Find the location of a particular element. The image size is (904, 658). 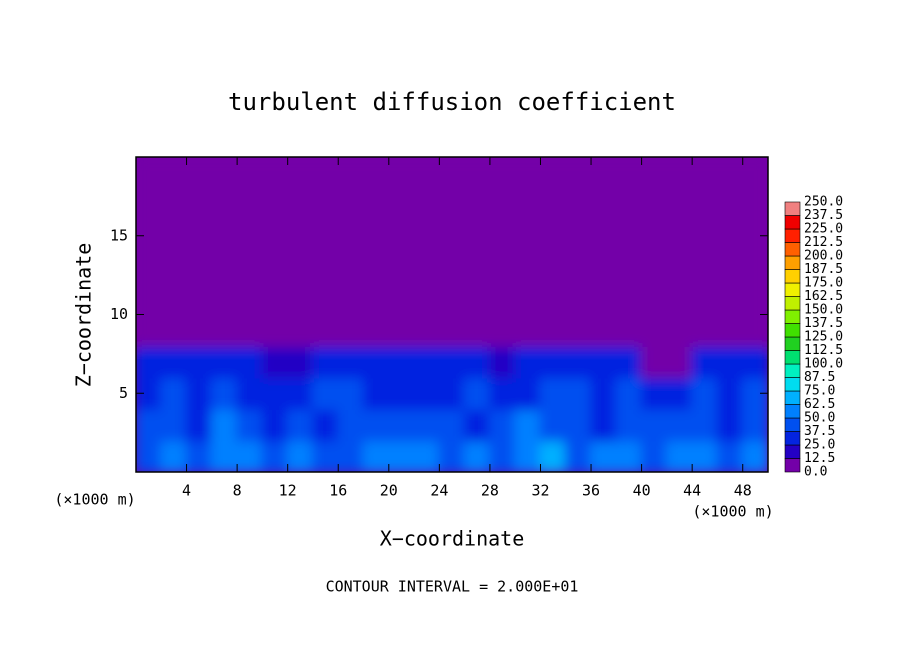

x-tick-label: 44 is located at coordinates (692, 491).